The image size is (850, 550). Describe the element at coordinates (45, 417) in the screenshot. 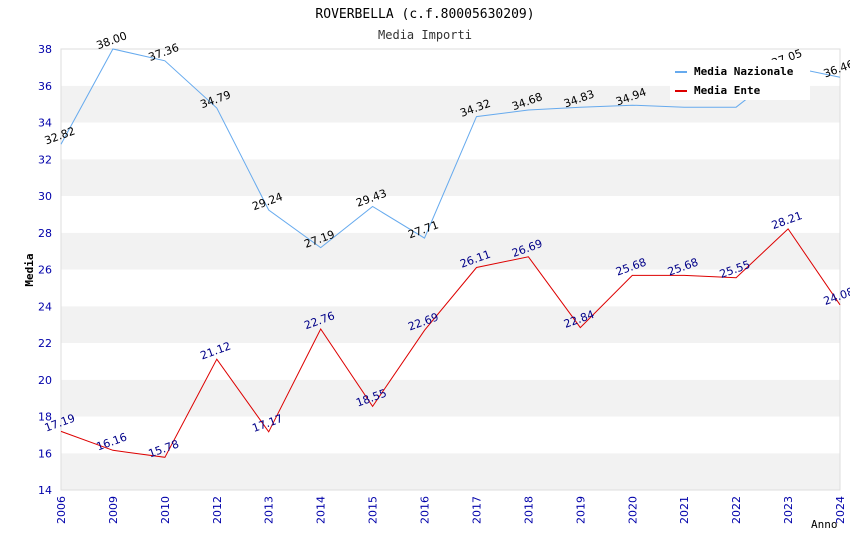

I see `y-tick-label: 18` at that location.